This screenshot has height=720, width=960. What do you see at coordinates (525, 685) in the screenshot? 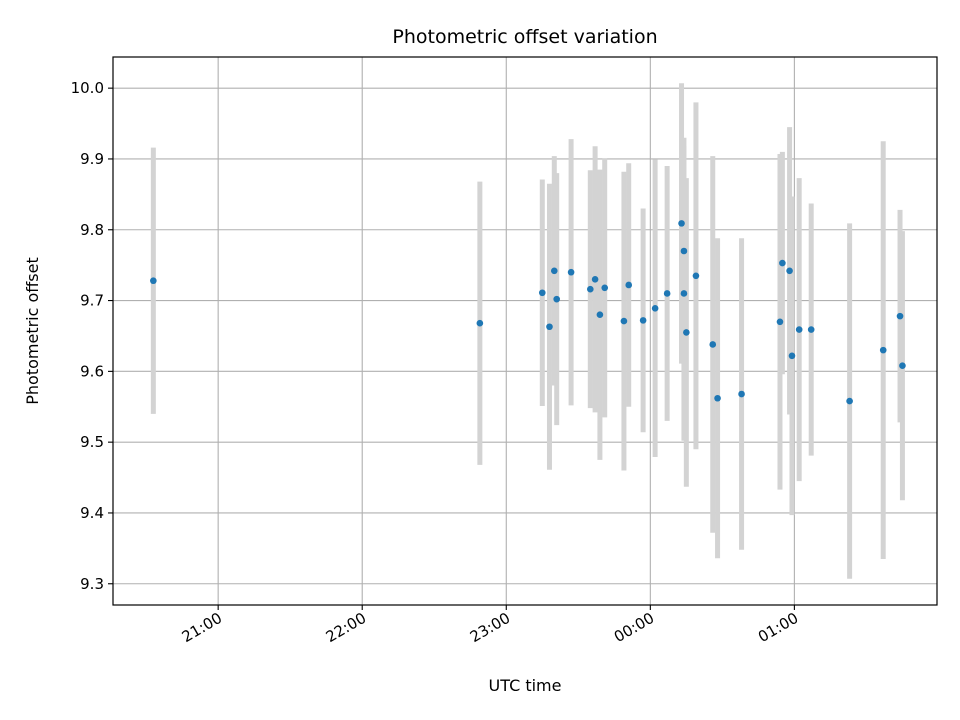
I see `x-axis-label: UTC time` at bounding box center [525, 685].